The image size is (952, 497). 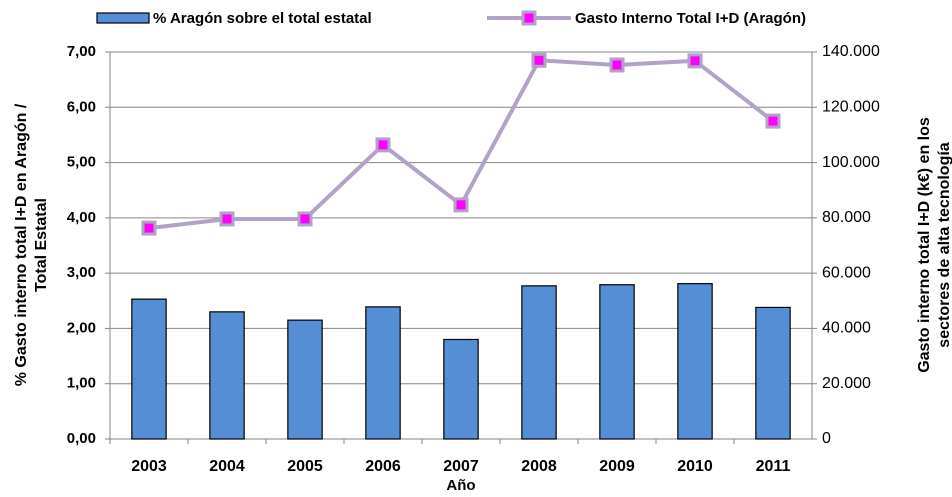 What do you see at coordinates (81, 106) in the screenshot?
I see `y-tick-label: 6,00` at bounding box center [81, 106].